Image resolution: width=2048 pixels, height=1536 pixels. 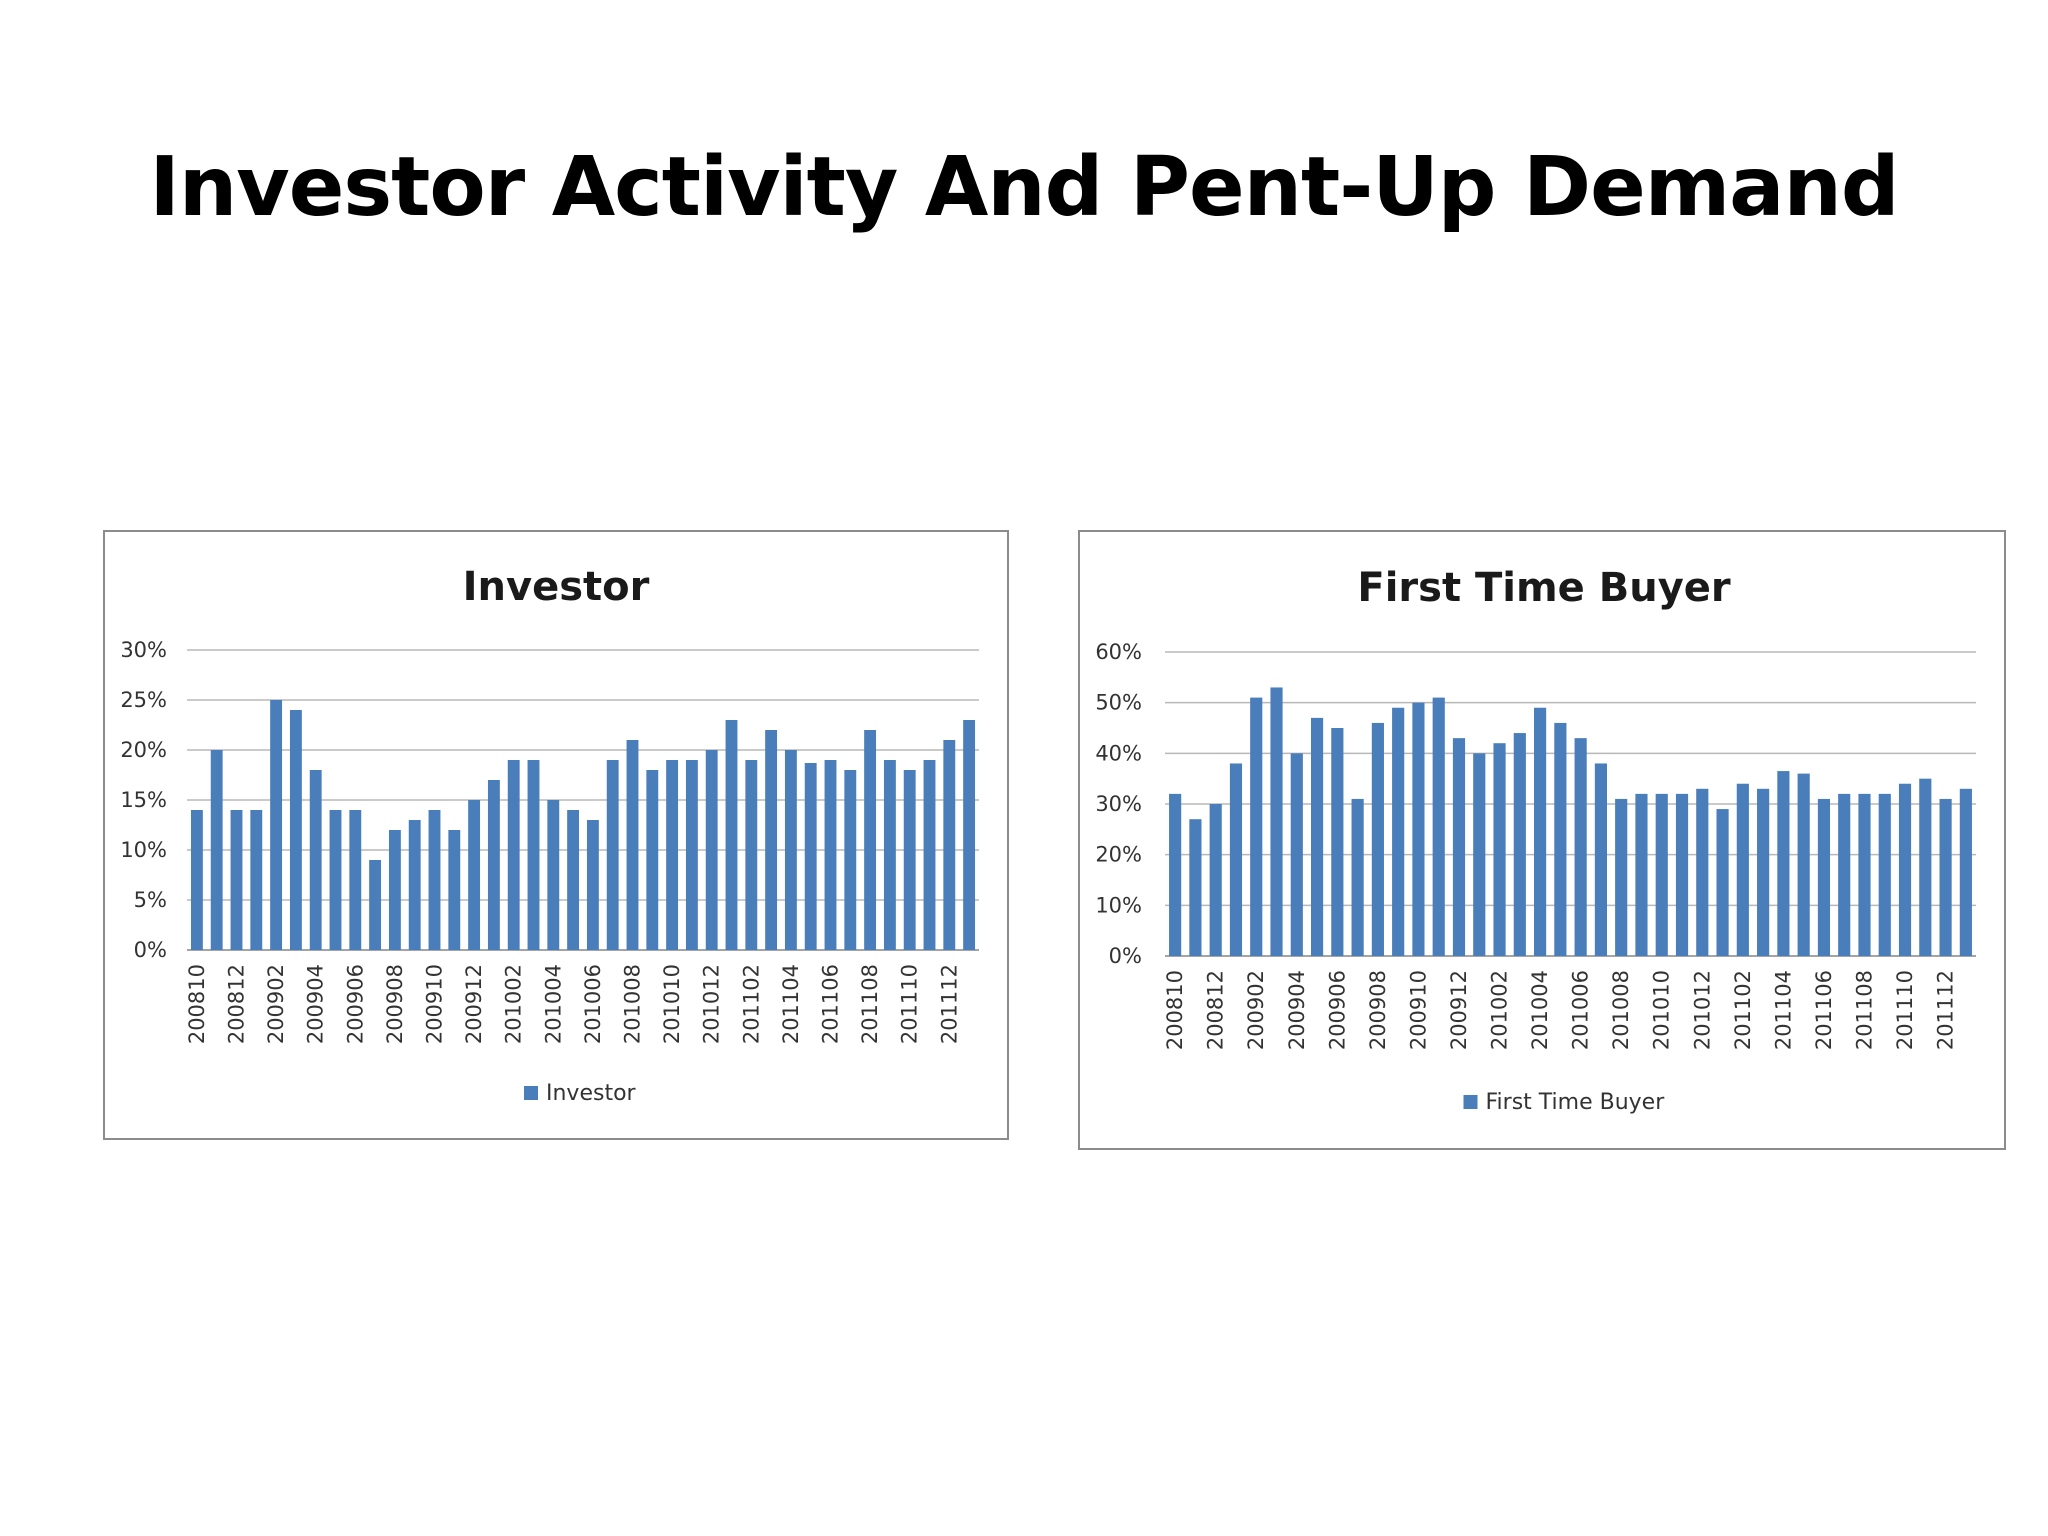 What do you see at coordinates (1216, 1010) in the screenshot?
I see `x-tick-label: 200812` at bounding box center [1216, 1010].